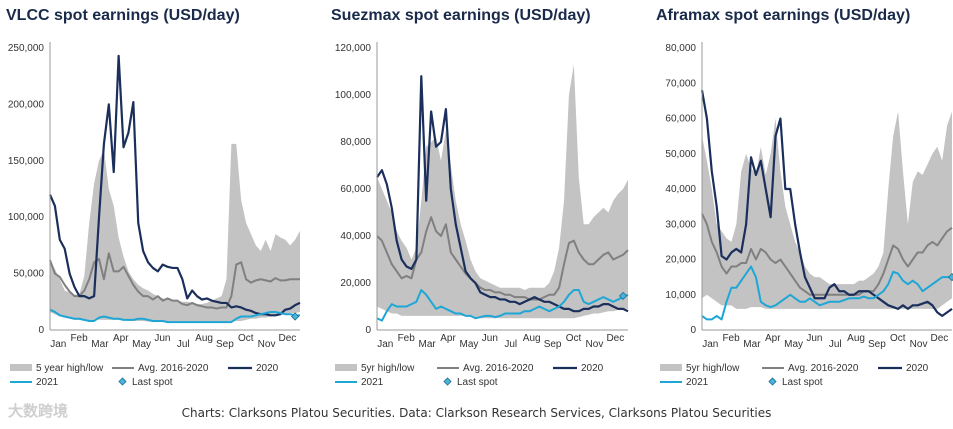  What do you see at coordinates (355, 283) in the screenshot?
I see `chart1-y-tick-label: 20,000` at bounding box center [355, 283].